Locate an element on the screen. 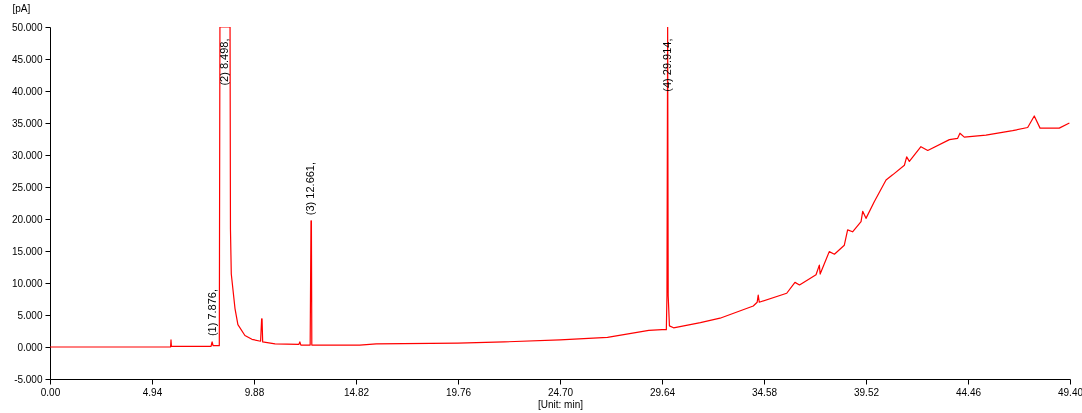 The image size is (1082, 413). x-tick-label: 14.82 is located at coordinates (356, 392).